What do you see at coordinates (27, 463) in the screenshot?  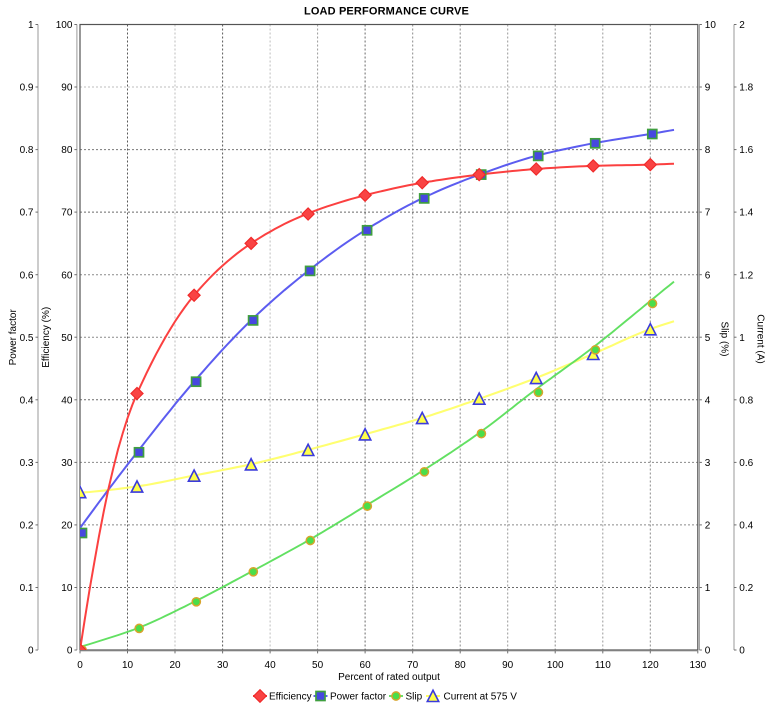 I see `svg-text: 0.3` at bounding box center [27, 463].